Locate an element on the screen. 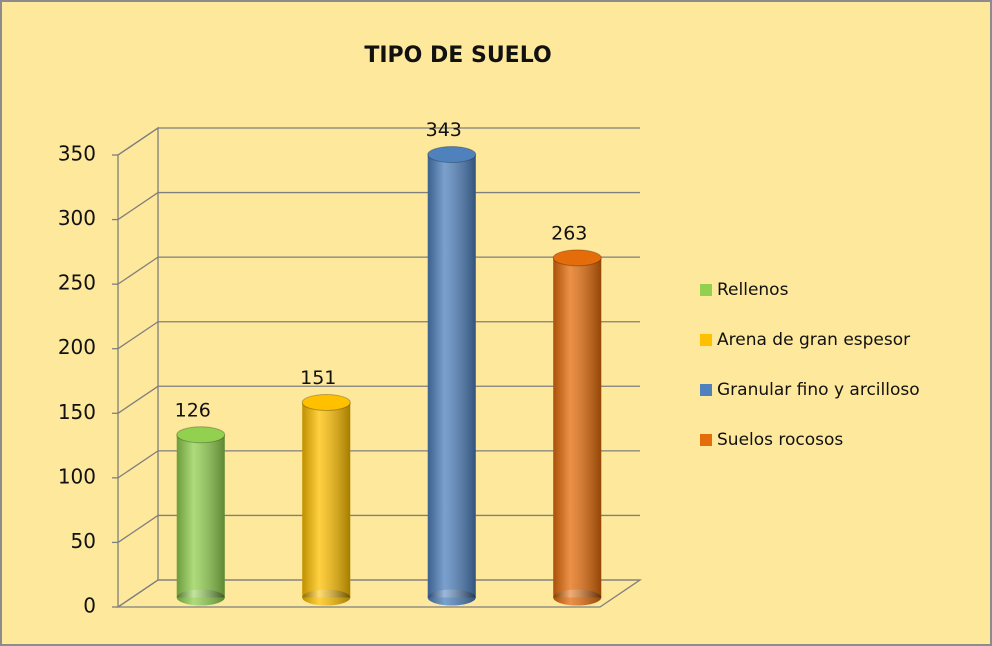 The width and height of the screenshot is (992, 646). value-label: 263 is located at coordinates (569, 233).